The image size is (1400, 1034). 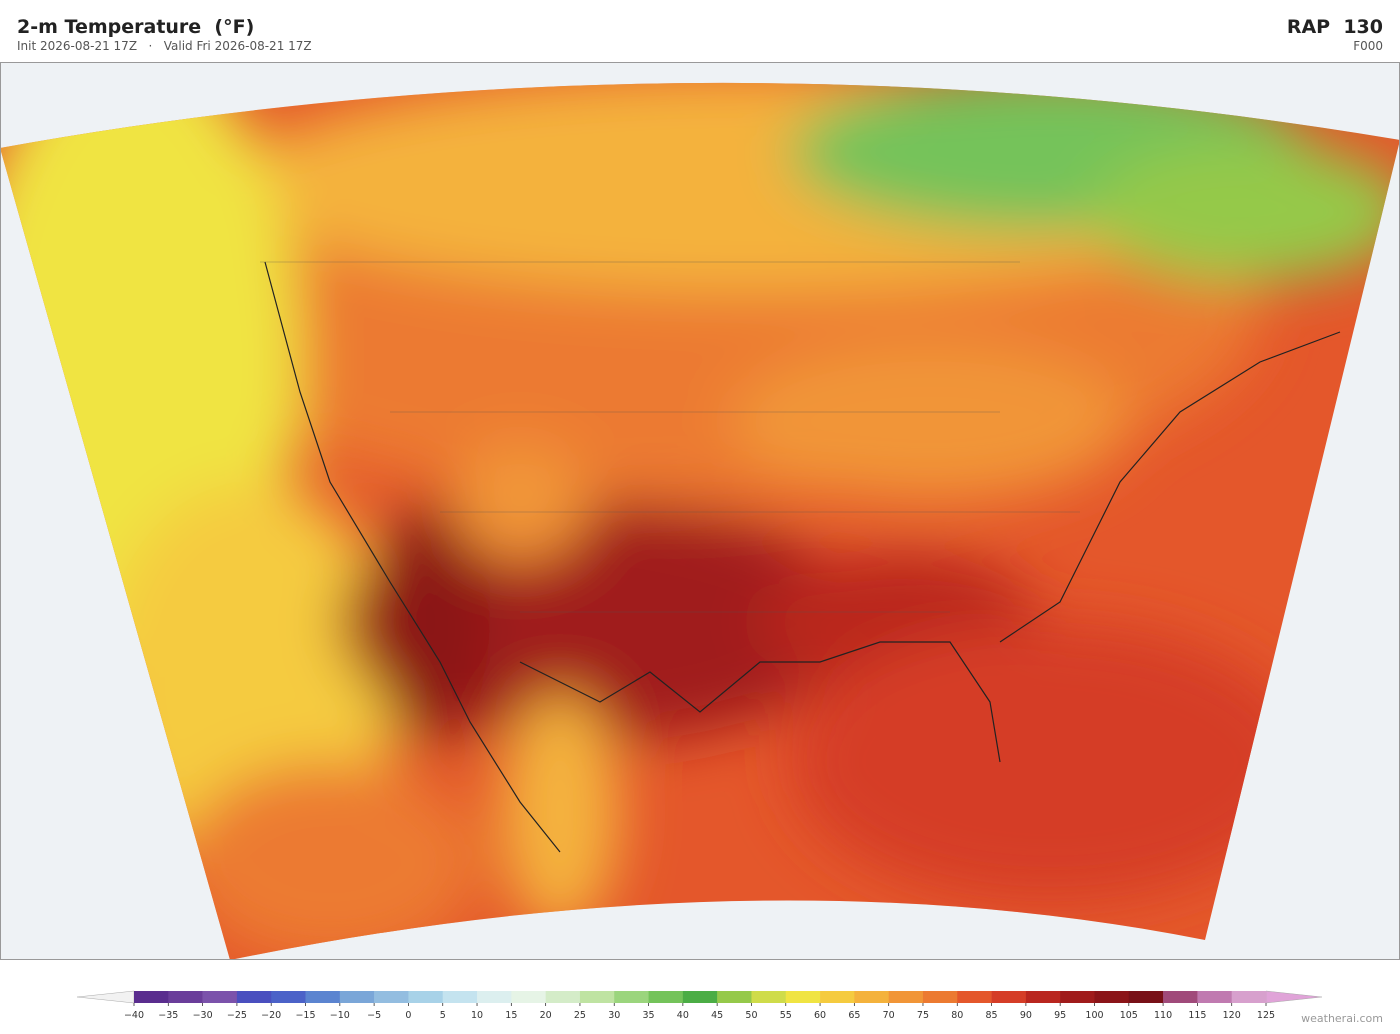 I want to click on colorbar-tick-label: 40, so click(x=683, y=1015).